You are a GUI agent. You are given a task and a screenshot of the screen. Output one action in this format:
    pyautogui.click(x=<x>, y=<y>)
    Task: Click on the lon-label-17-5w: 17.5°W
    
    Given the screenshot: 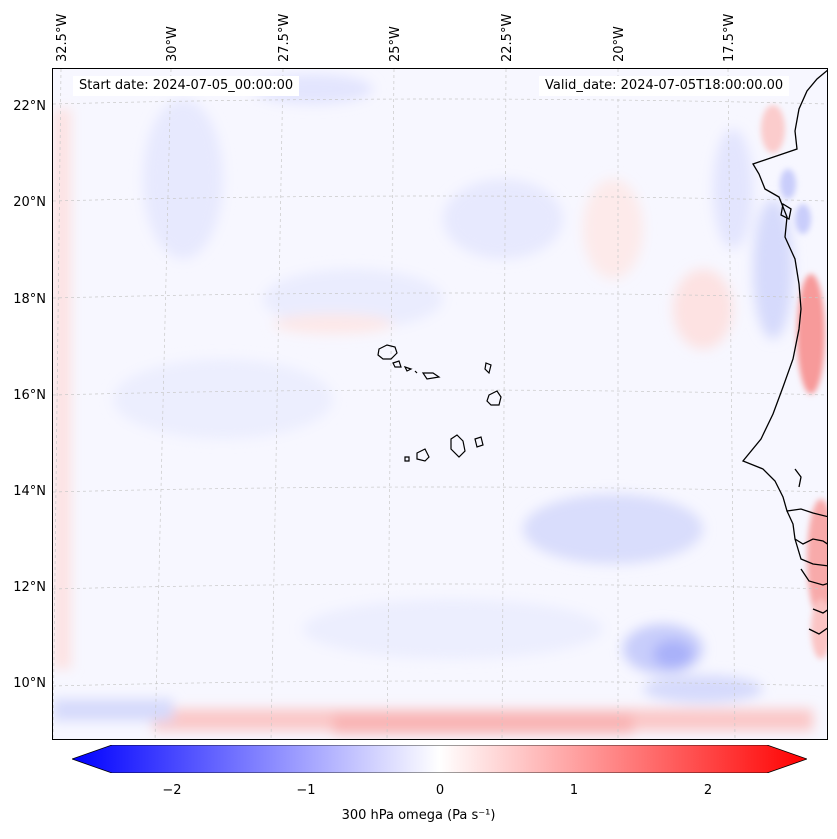 What is the action you would take?
    pyautogui.click(x=729, y=37)
    